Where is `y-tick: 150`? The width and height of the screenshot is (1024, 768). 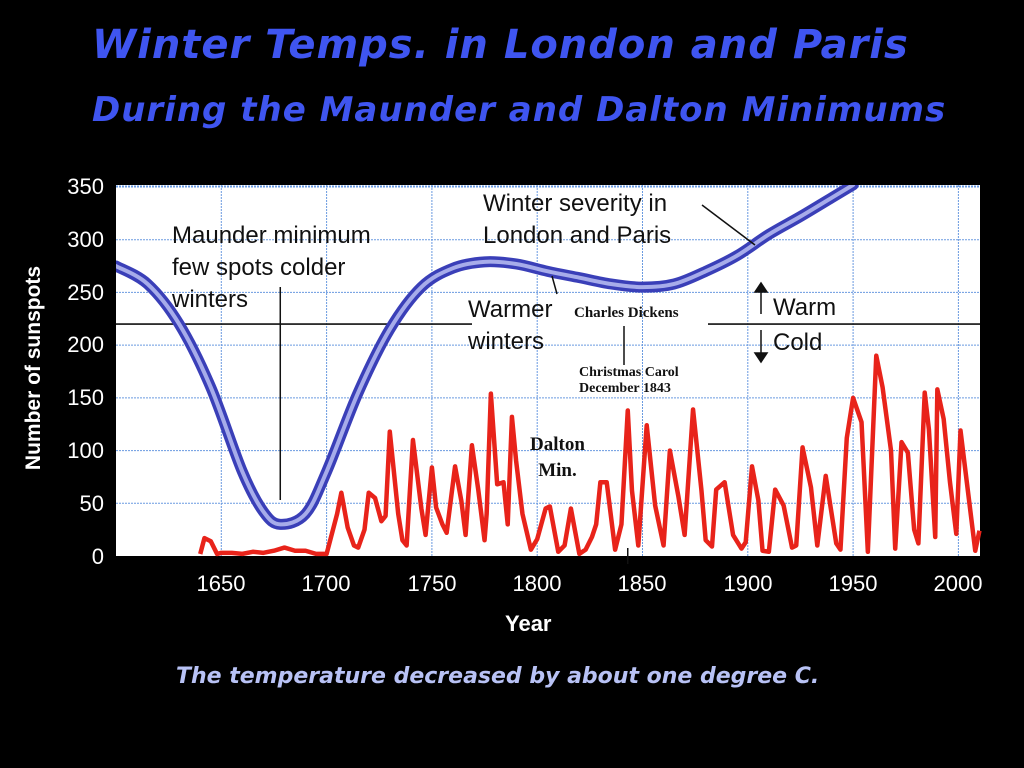
y-tick: 150 is located at coordinates (85, 397).